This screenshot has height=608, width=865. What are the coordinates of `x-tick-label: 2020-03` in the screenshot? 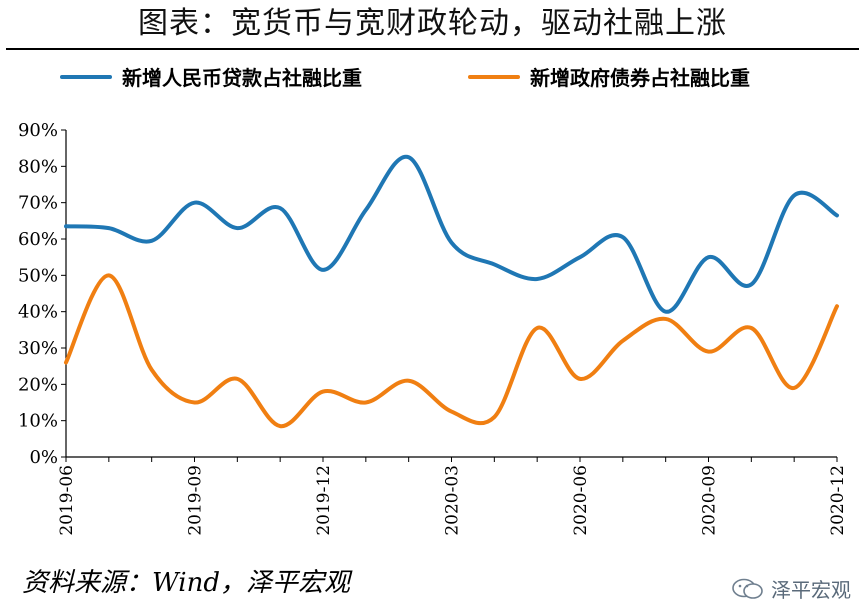 It's located at (453, 500).